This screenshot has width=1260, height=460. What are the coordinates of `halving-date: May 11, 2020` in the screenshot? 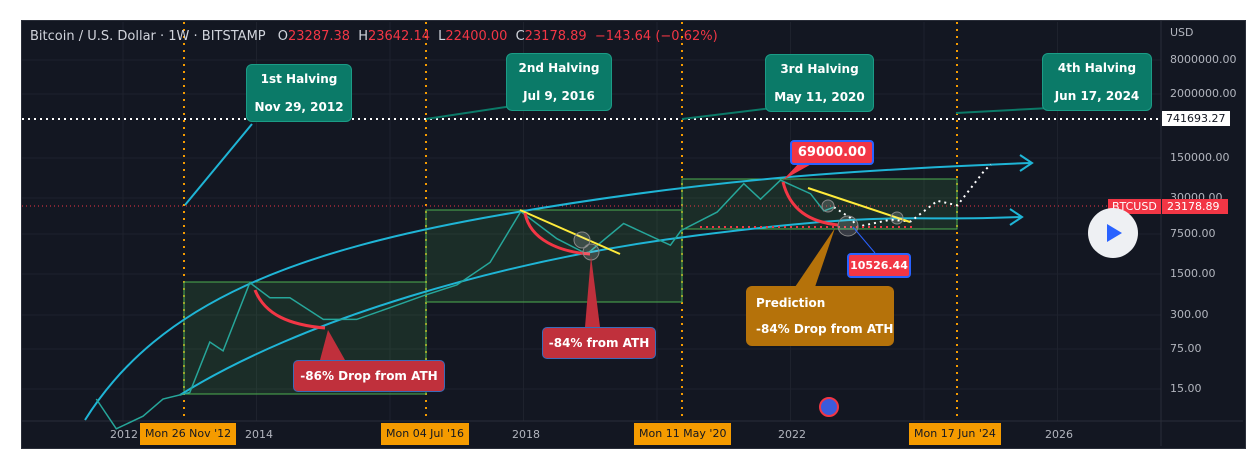 It's located at (819, 97).